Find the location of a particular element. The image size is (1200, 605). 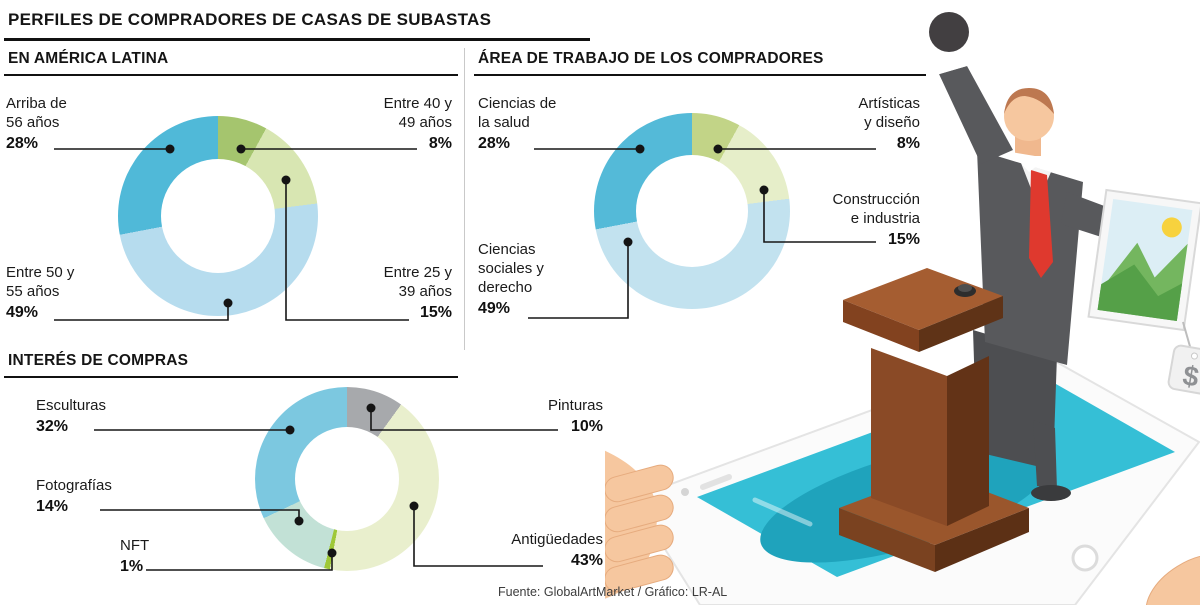

segment-label-text: Pinturas is located at coordinates (575, 405).